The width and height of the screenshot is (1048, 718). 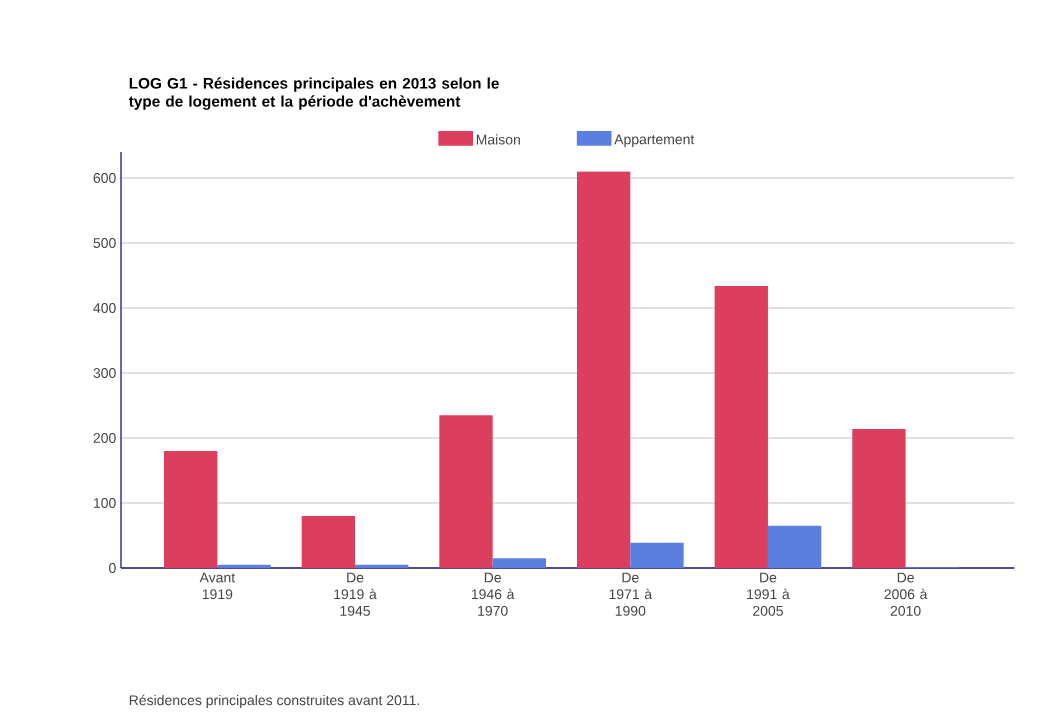 What do you see at coordinates (313, 93) in the screenshot?
I see `chart-title: LOG G1 - Résidences principales en 2013 selon le type de logement et la période d'achèvement` at bounding box center [313, 93].